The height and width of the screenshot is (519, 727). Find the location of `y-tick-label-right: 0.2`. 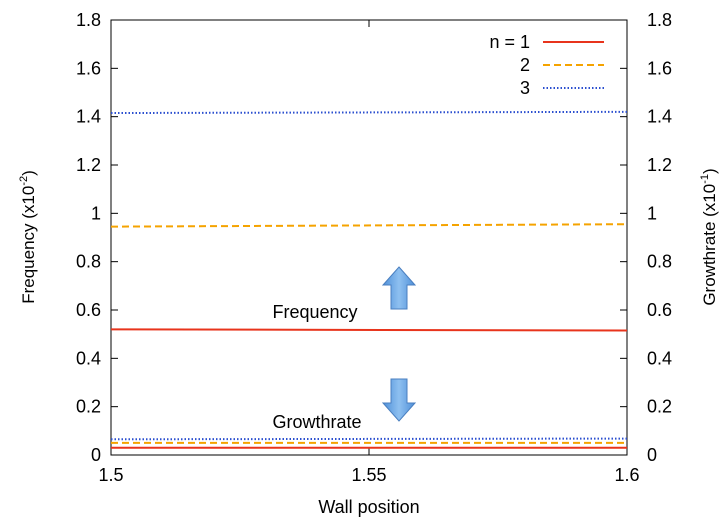

y-tick-label-right: 0.2 is located at coordinates (659, 407).